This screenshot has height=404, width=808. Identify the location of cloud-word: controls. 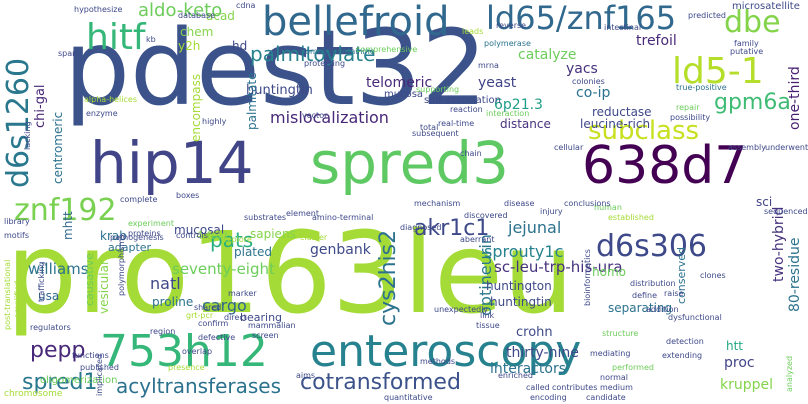
(192, 235).